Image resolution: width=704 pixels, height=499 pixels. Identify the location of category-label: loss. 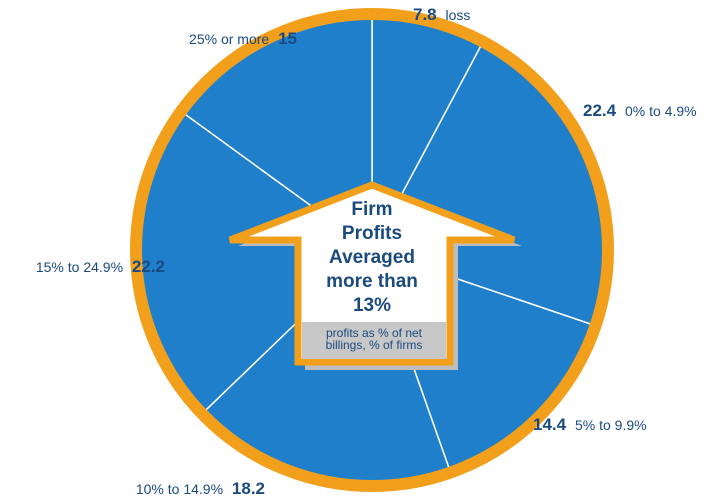
(458, 15).